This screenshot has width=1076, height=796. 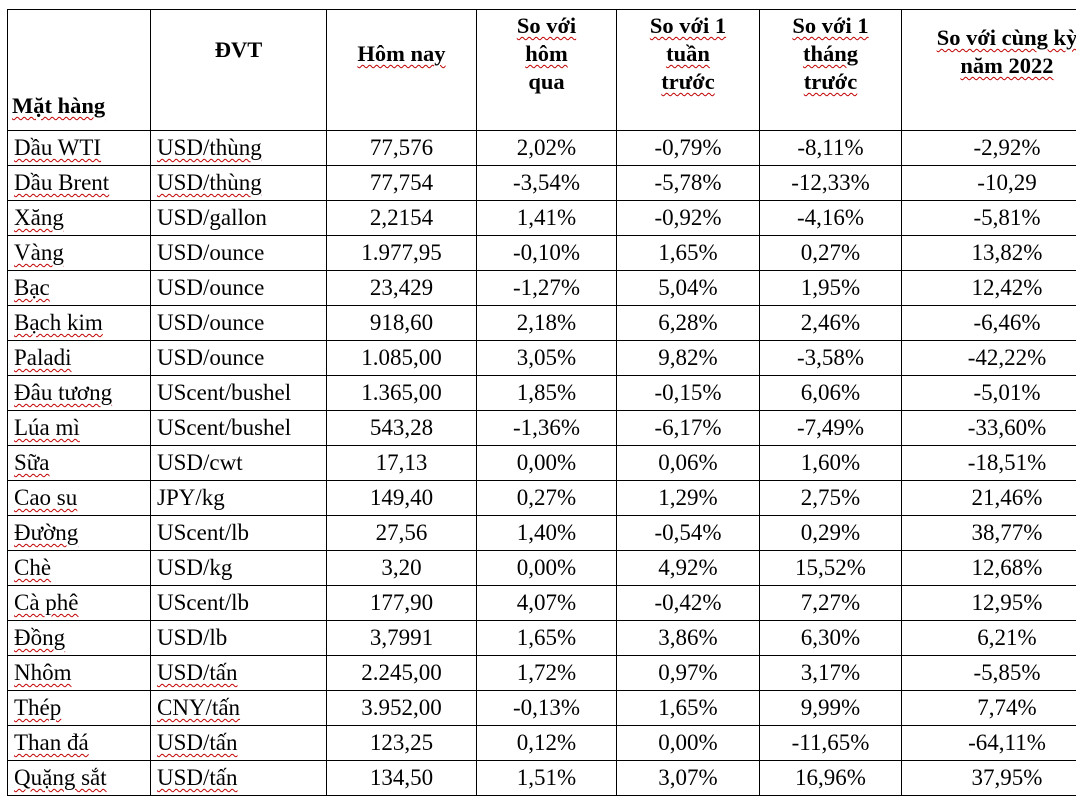 I want to click on cell-vs-month: 9,99%, so click(x=831, y=708).